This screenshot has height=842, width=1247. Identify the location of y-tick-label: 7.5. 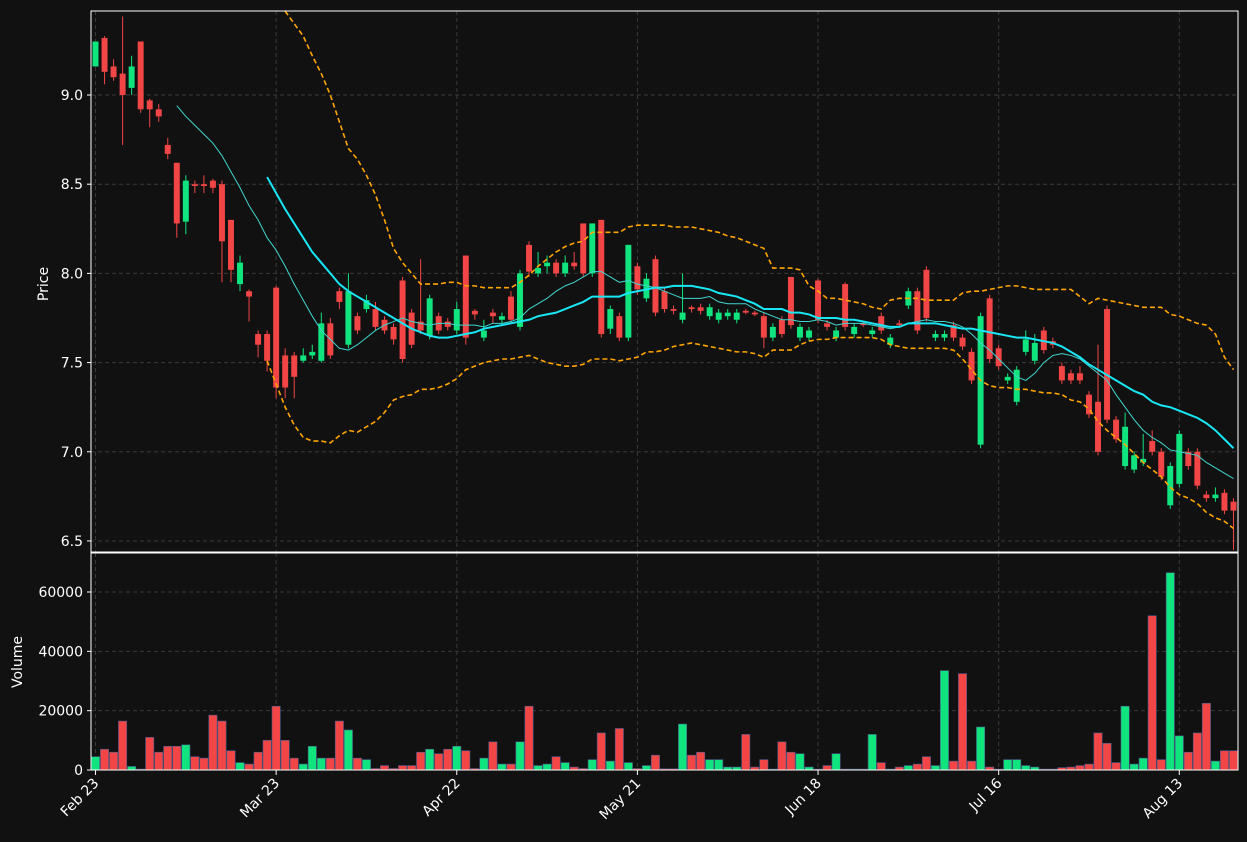
(72, 364).